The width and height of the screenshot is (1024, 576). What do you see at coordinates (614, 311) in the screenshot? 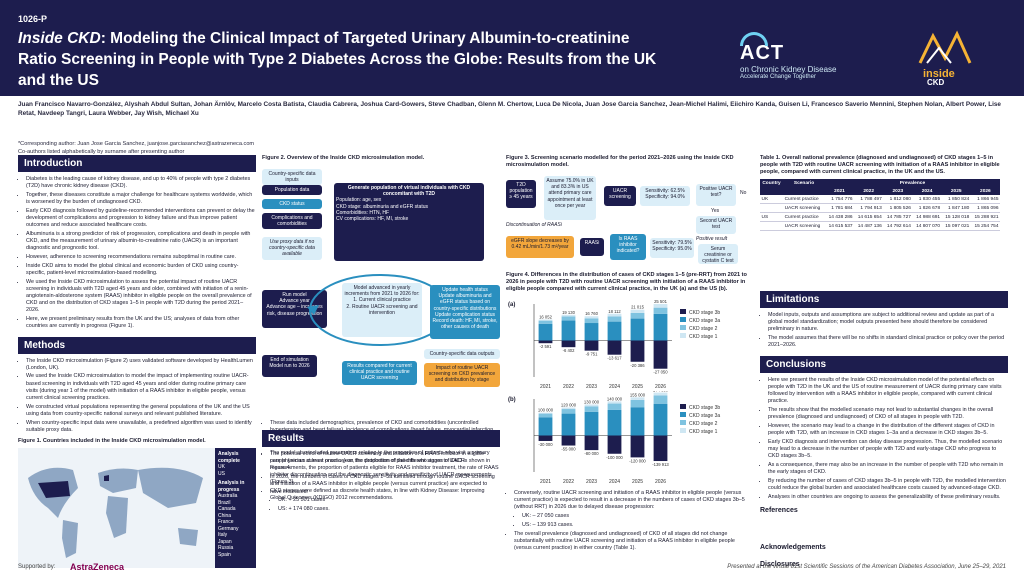
I see `data-label: 18 112` at bounding box center [614, 311].